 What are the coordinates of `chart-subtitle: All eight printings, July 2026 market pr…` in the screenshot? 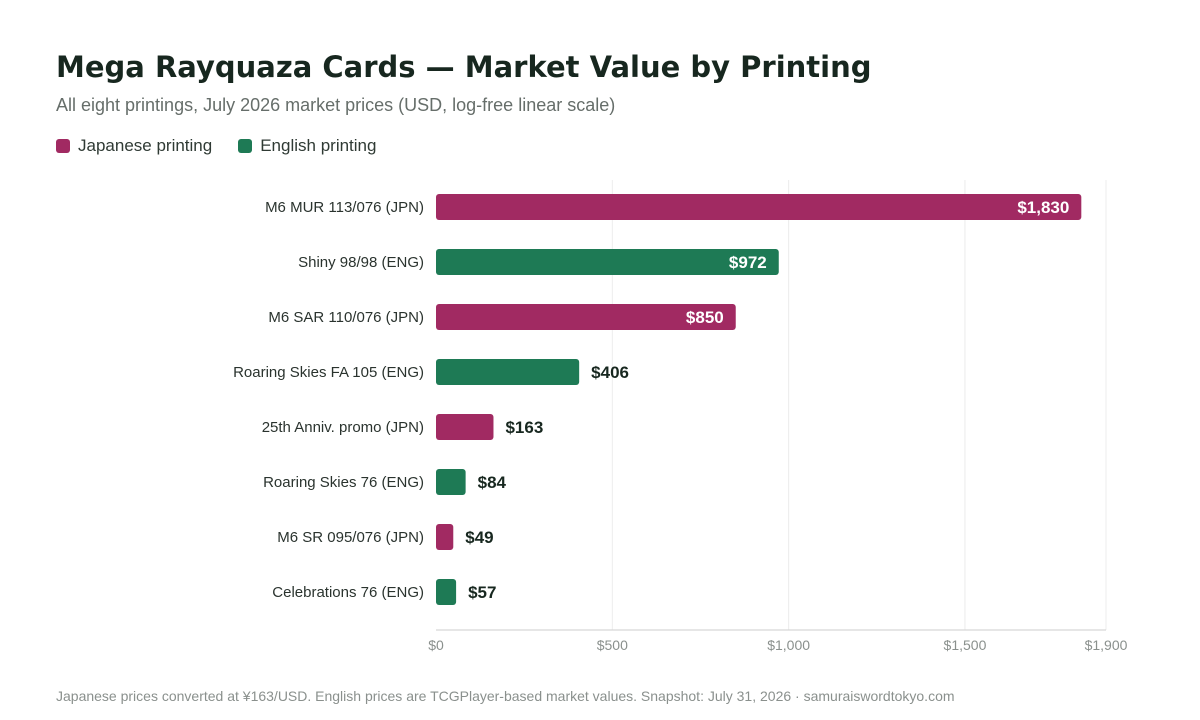 It's located at (336, 105).